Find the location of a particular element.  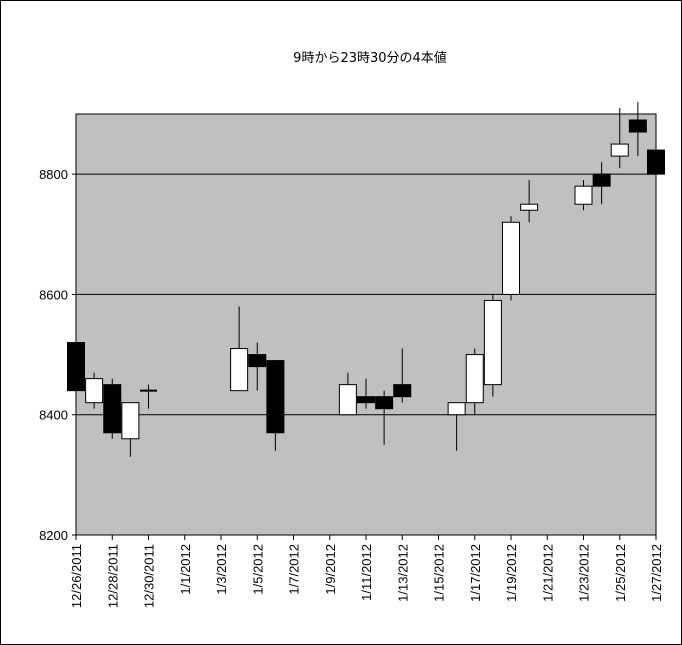

x-tick-label: 1/15/2012 is located at coordinates (439, 573).